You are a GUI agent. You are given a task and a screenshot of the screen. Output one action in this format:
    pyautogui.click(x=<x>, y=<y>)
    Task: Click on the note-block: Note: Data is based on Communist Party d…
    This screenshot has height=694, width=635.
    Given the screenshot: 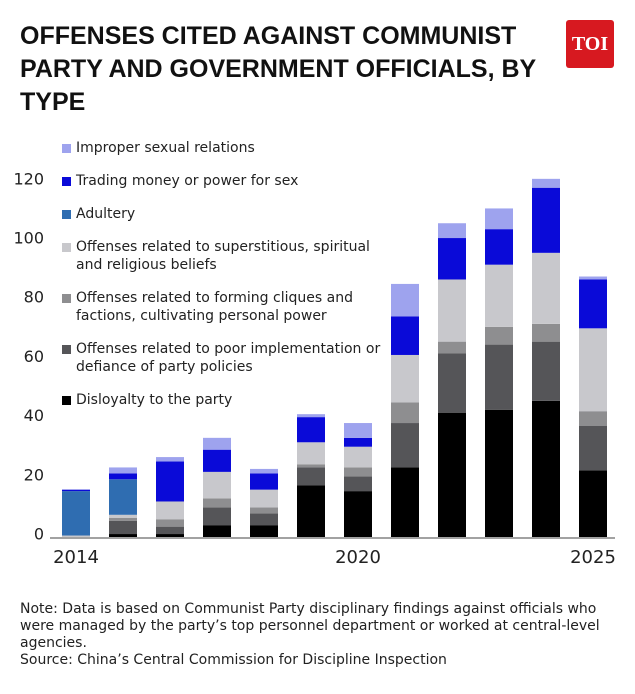 What is the action you would take?
    pyautogui.click(x=322, y=635)
    